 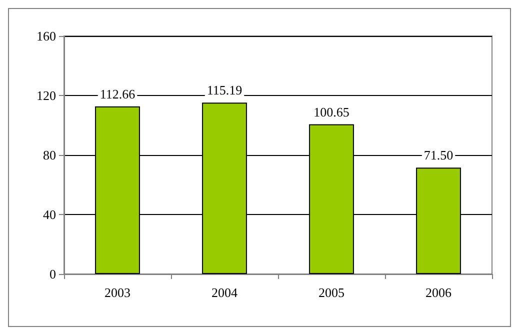 I want to click on x-tick-label: 2005, so click(x=331, y=292).